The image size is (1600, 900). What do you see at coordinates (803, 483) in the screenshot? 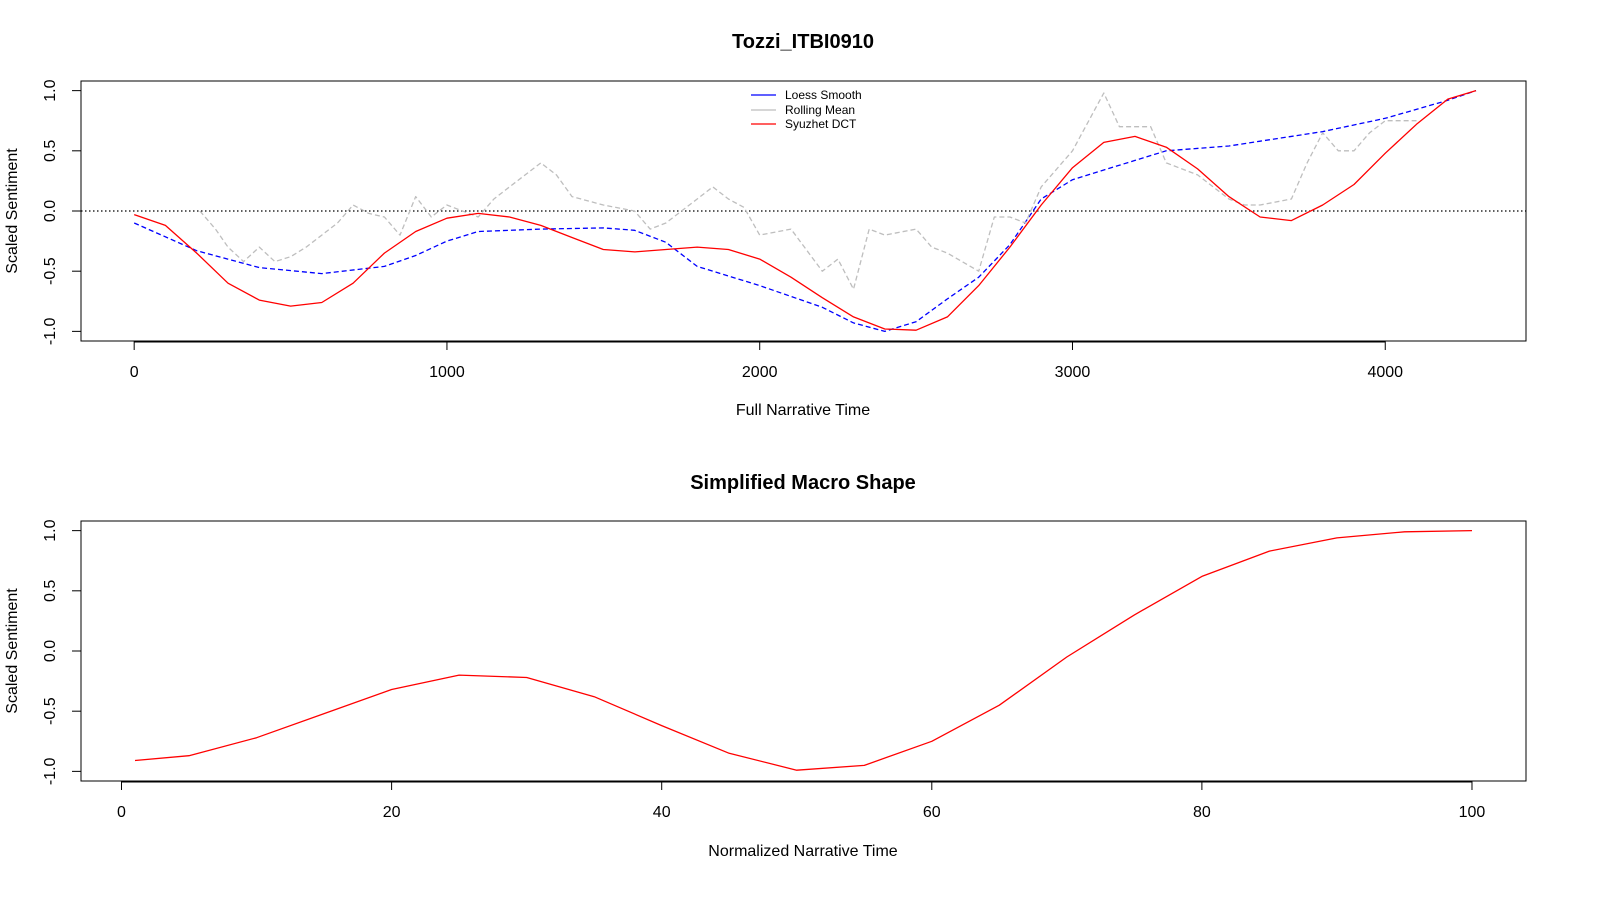
I see `chart-title-2: Simplified Macro Shape` at bounding box center [803, 483].